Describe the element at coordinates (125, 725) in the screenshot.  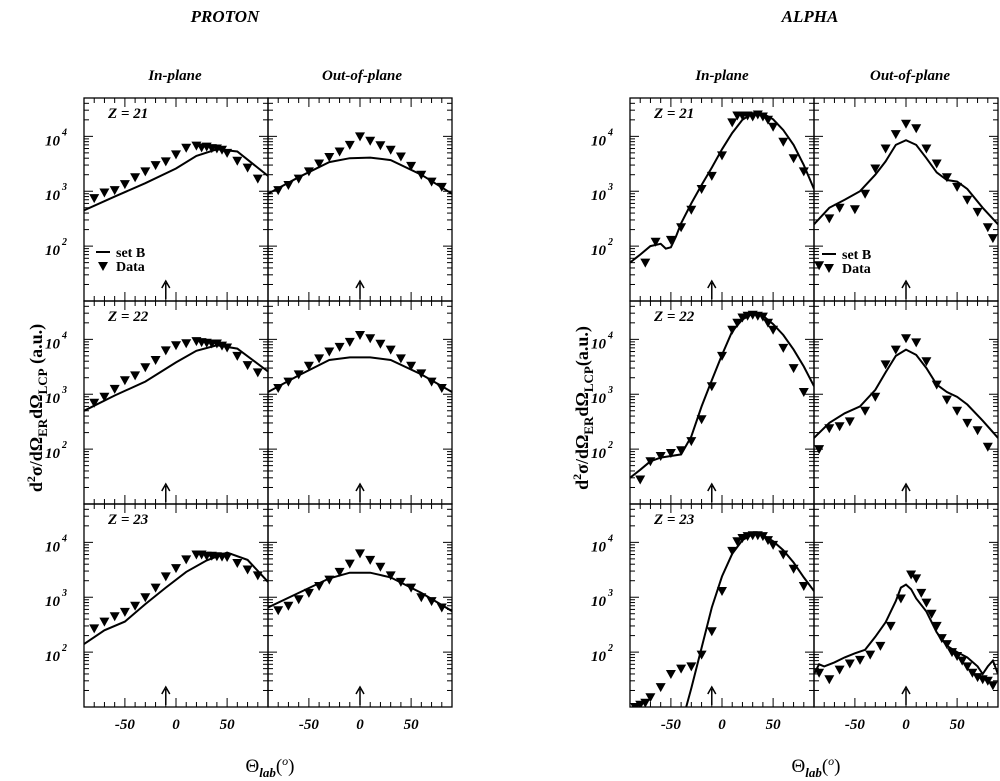
I see `x-tick-label: -50` at that location.